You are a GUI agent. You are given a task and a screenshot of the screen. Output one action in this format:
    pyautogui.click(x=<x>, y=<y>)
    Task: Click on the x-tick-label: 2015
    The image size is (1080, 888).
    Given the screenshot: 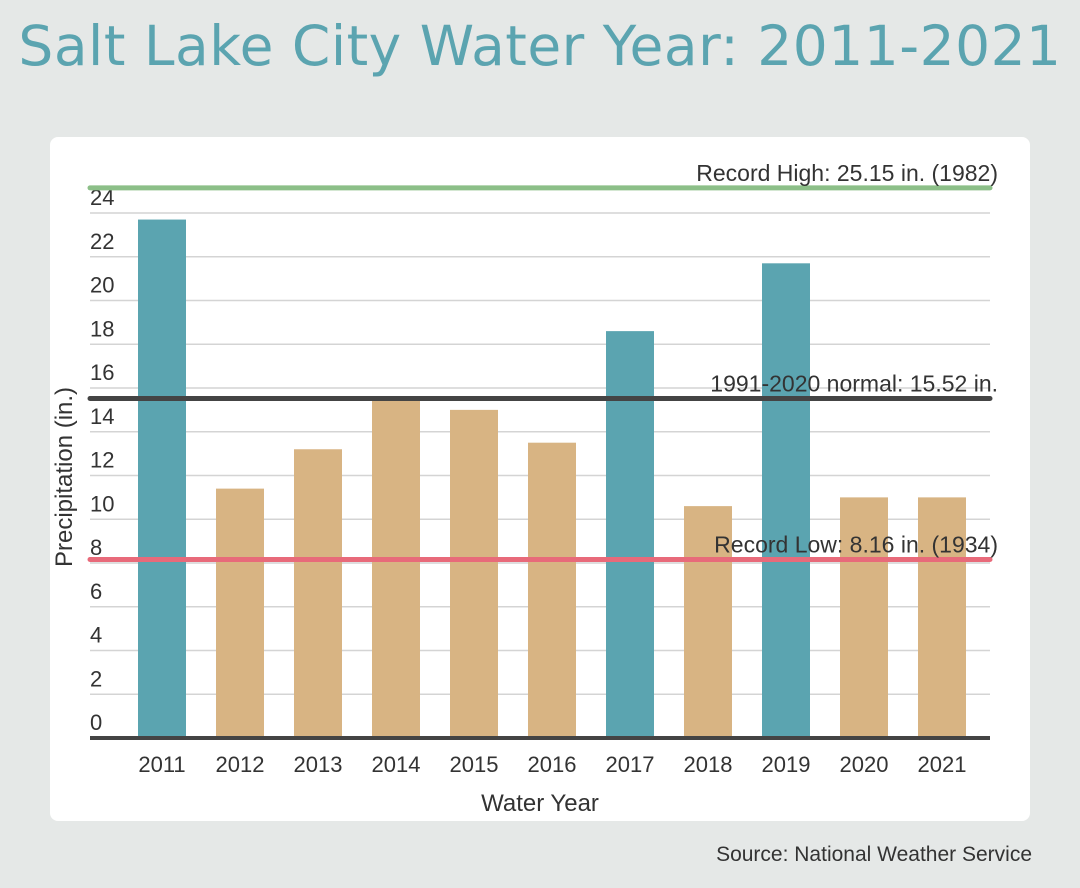 What is the action you would take?
    pyautogui.click(x=474, y=764)
    